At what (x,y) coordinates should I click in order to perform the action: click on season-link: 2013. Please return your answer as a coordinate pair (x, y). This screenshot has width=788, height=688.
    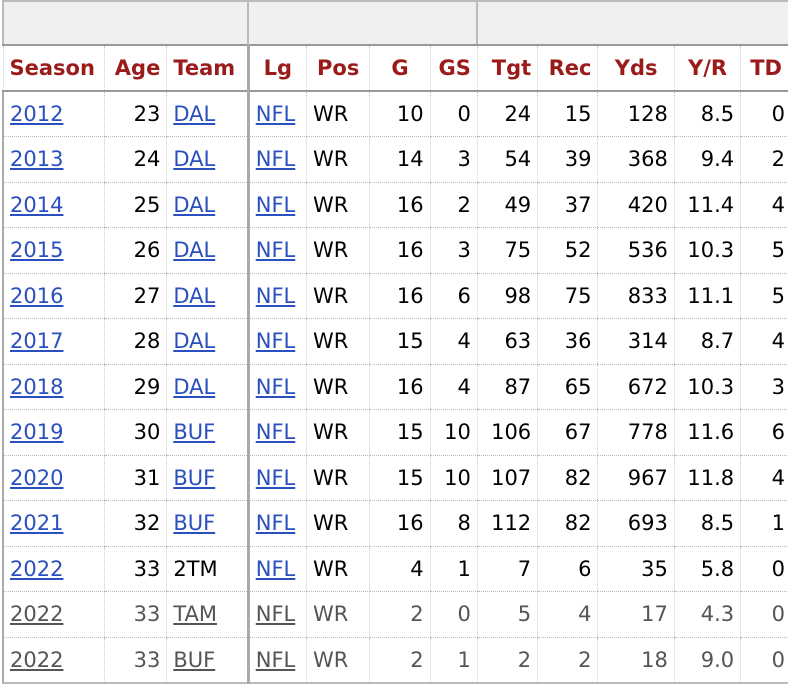
    Looking at the image, I should click on (37, 159).